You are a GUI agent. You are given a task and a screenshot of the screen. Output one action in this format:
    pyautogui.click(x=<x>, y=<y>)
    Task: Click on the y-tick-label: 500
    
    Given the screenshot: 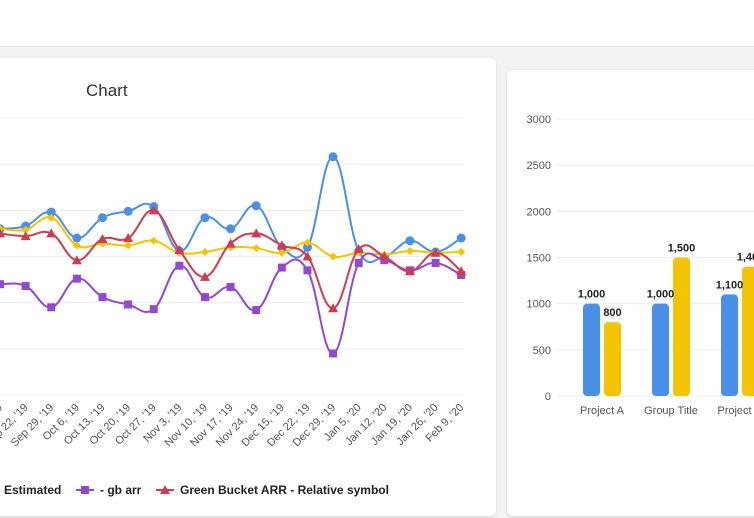 What is the action you would take?
    pyautogui.click(x=542, y=351)
    